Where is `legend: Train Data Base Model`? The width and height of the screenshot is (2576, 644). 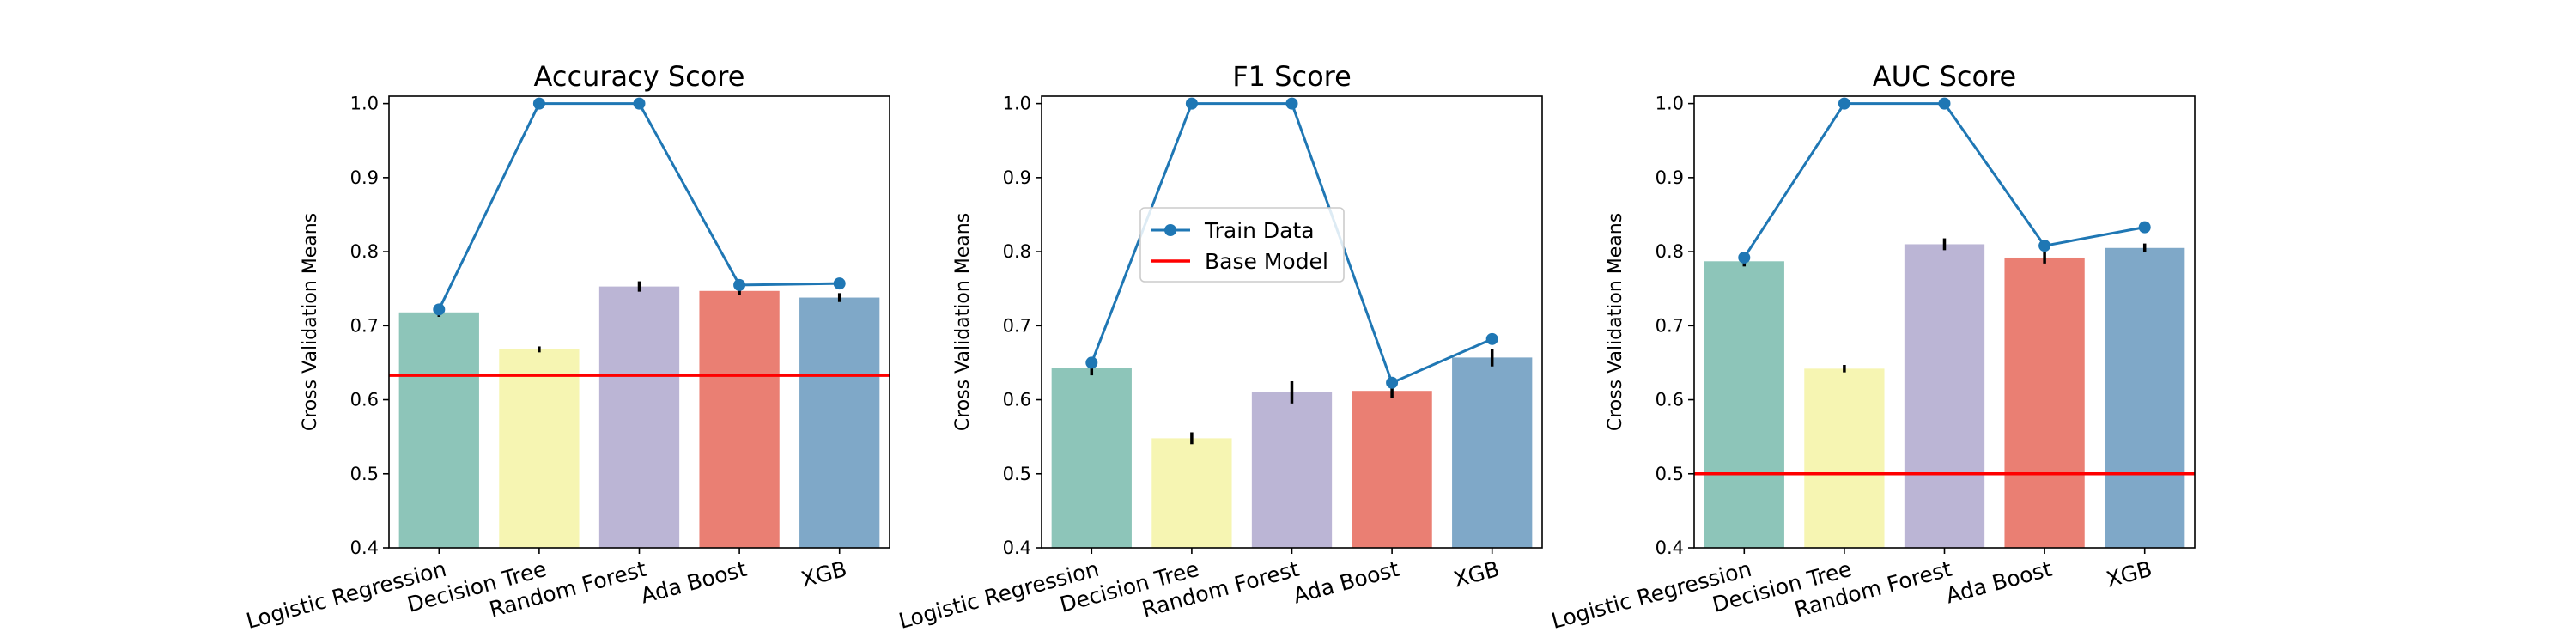
legend: Train Data Base Model is located at coordinates (1242, 245).